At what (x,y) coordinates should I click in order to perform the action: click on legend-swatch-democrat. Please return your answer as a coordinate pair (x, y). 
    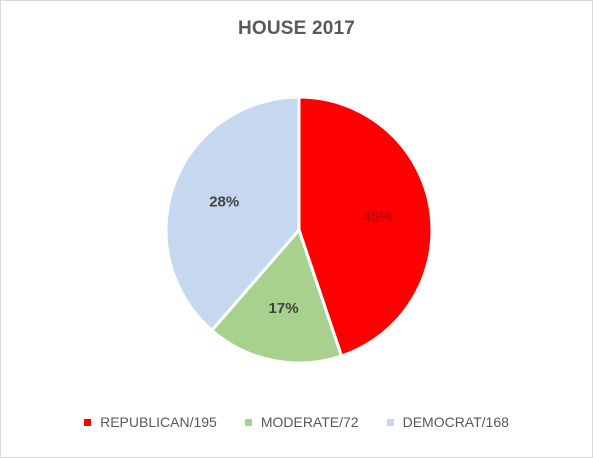
    Looking at the image, I should click on (390, 422).